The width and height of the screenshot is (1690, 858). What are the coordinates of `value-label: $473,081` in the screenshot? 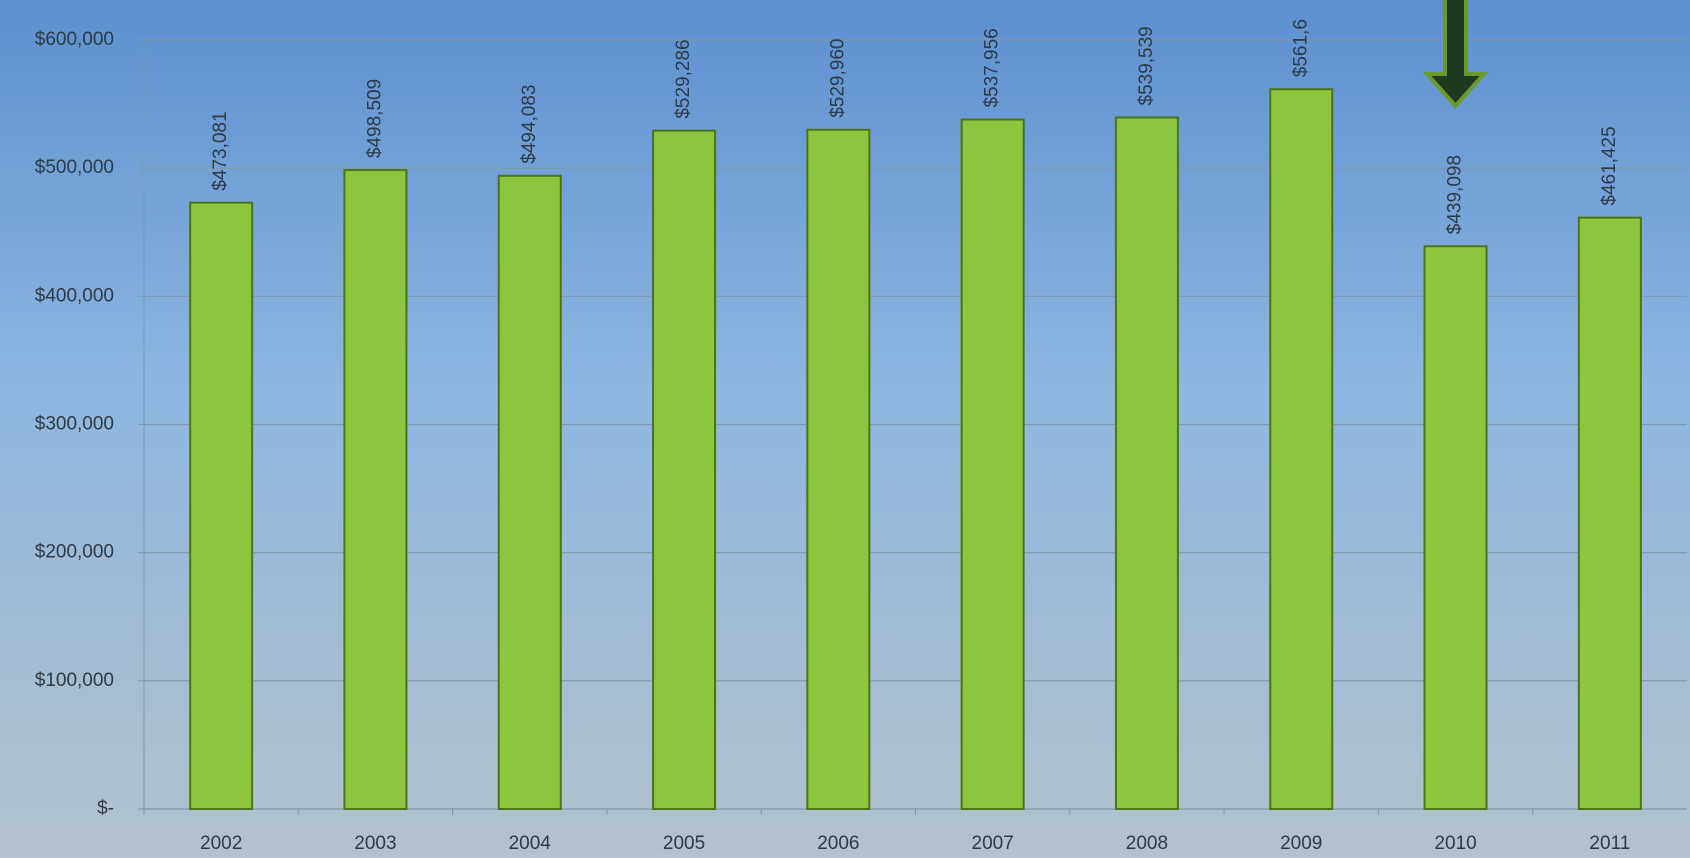 It's located at (220, 150).